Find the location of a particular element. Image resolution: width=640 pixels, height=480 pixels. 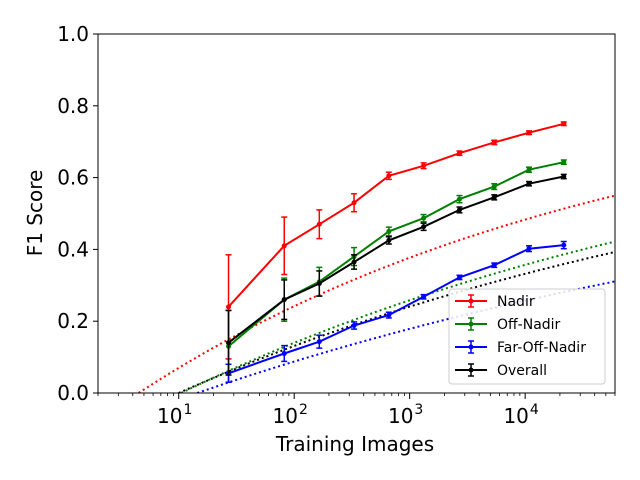

legend-marker-nadir is located at coordinates (471, 301).